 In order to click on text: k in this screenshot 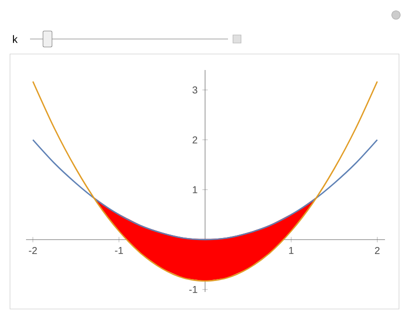, I will do `click(15, 39)`.